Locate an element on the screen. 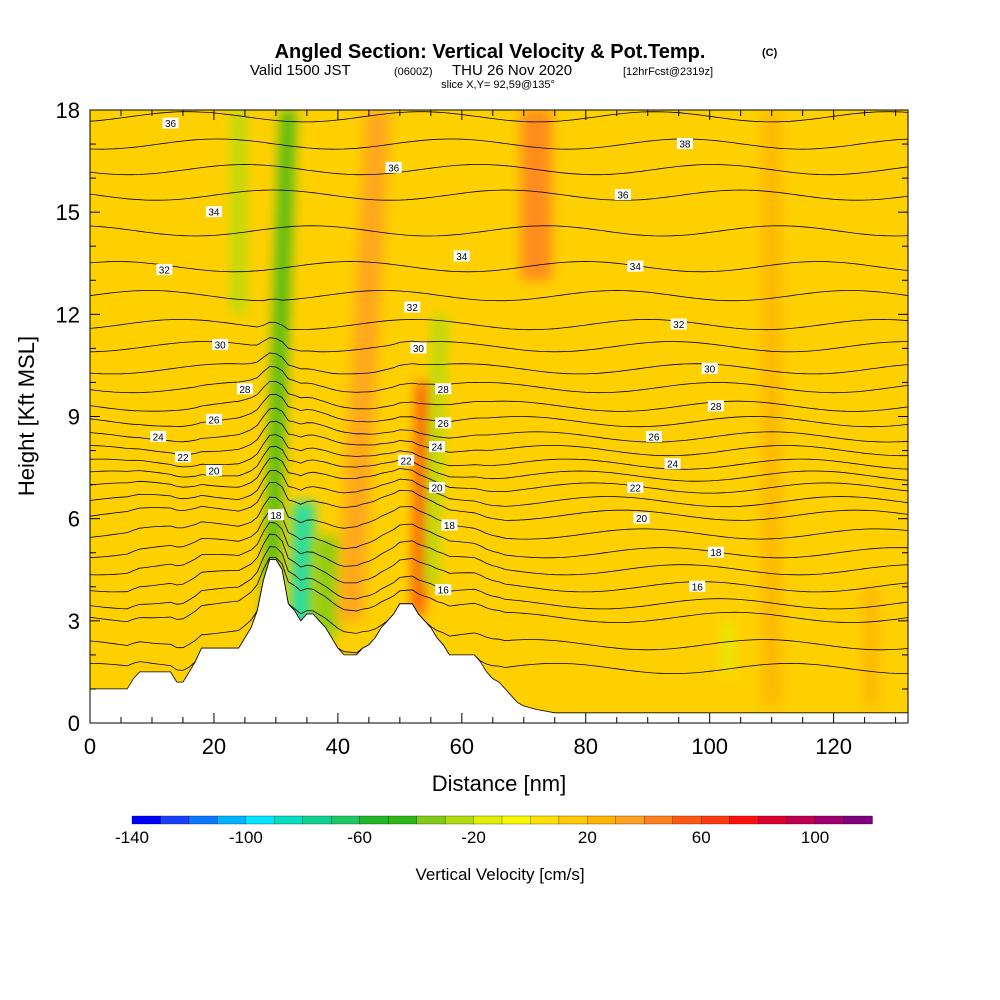 Image resolution: width=1000 pixels, height=1000 pixels. y-tick-label: 3 is located at coordinates (74, 621).